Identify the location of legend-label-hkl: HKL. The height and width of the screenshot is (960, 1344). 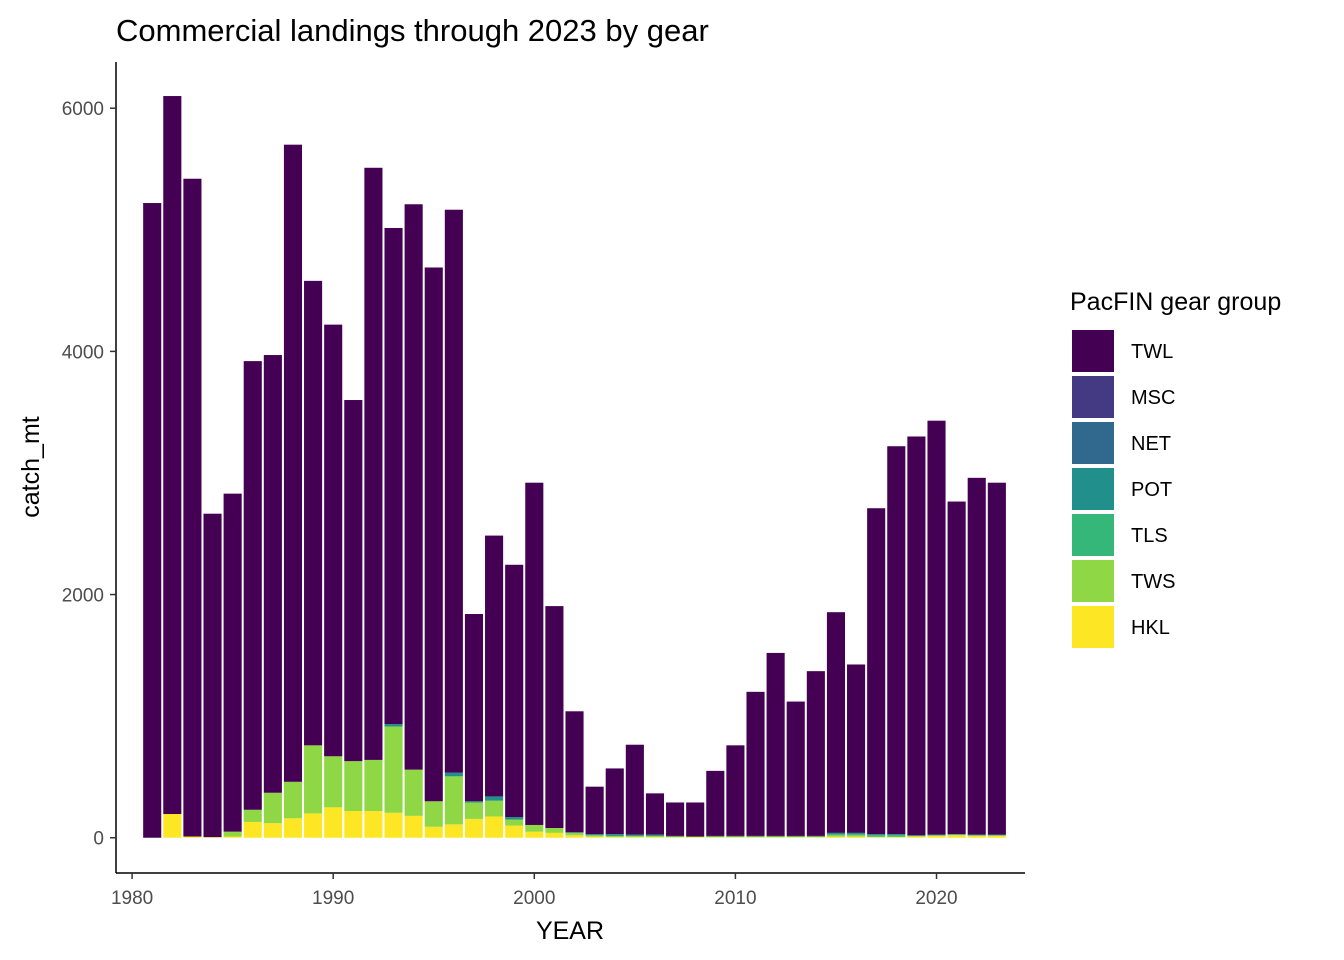
(1150, 628).